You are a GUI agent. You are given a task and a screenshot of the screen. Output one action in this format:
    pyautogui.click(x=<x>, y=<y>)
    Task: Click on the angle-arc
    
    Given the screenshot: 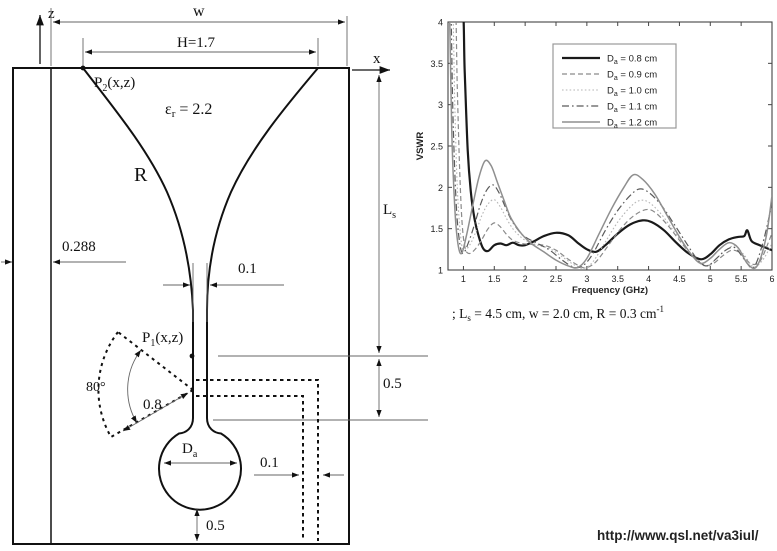 What is the action you would take?
    pyautogui.click(x=134, y=386)
    